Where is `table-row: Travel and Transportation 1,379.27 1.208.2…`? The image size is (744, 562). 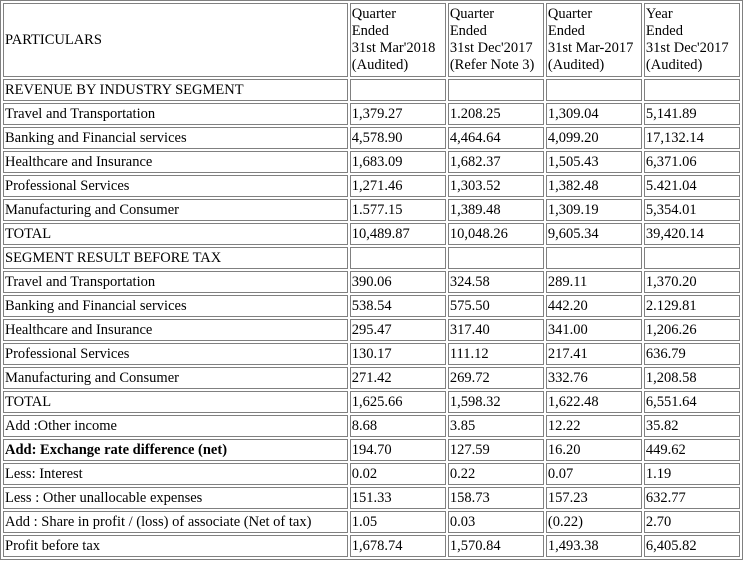 table-row: Travel and Transportation 1,379.27 1.208.2… is located at coordinates (371, 114).